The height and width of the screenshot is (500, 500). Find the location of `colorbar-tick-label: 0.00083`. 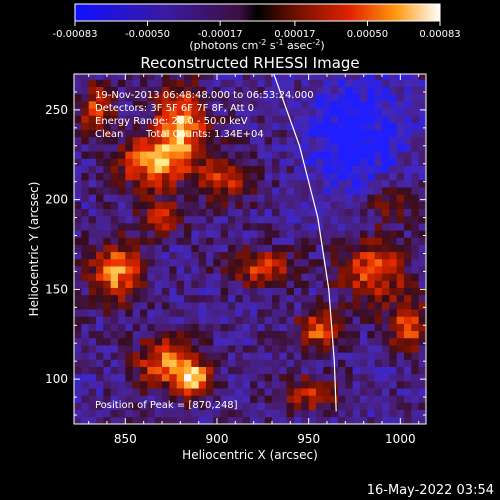

colorbar-tick-label: 0.00083 is located at coordinates (439, 34).